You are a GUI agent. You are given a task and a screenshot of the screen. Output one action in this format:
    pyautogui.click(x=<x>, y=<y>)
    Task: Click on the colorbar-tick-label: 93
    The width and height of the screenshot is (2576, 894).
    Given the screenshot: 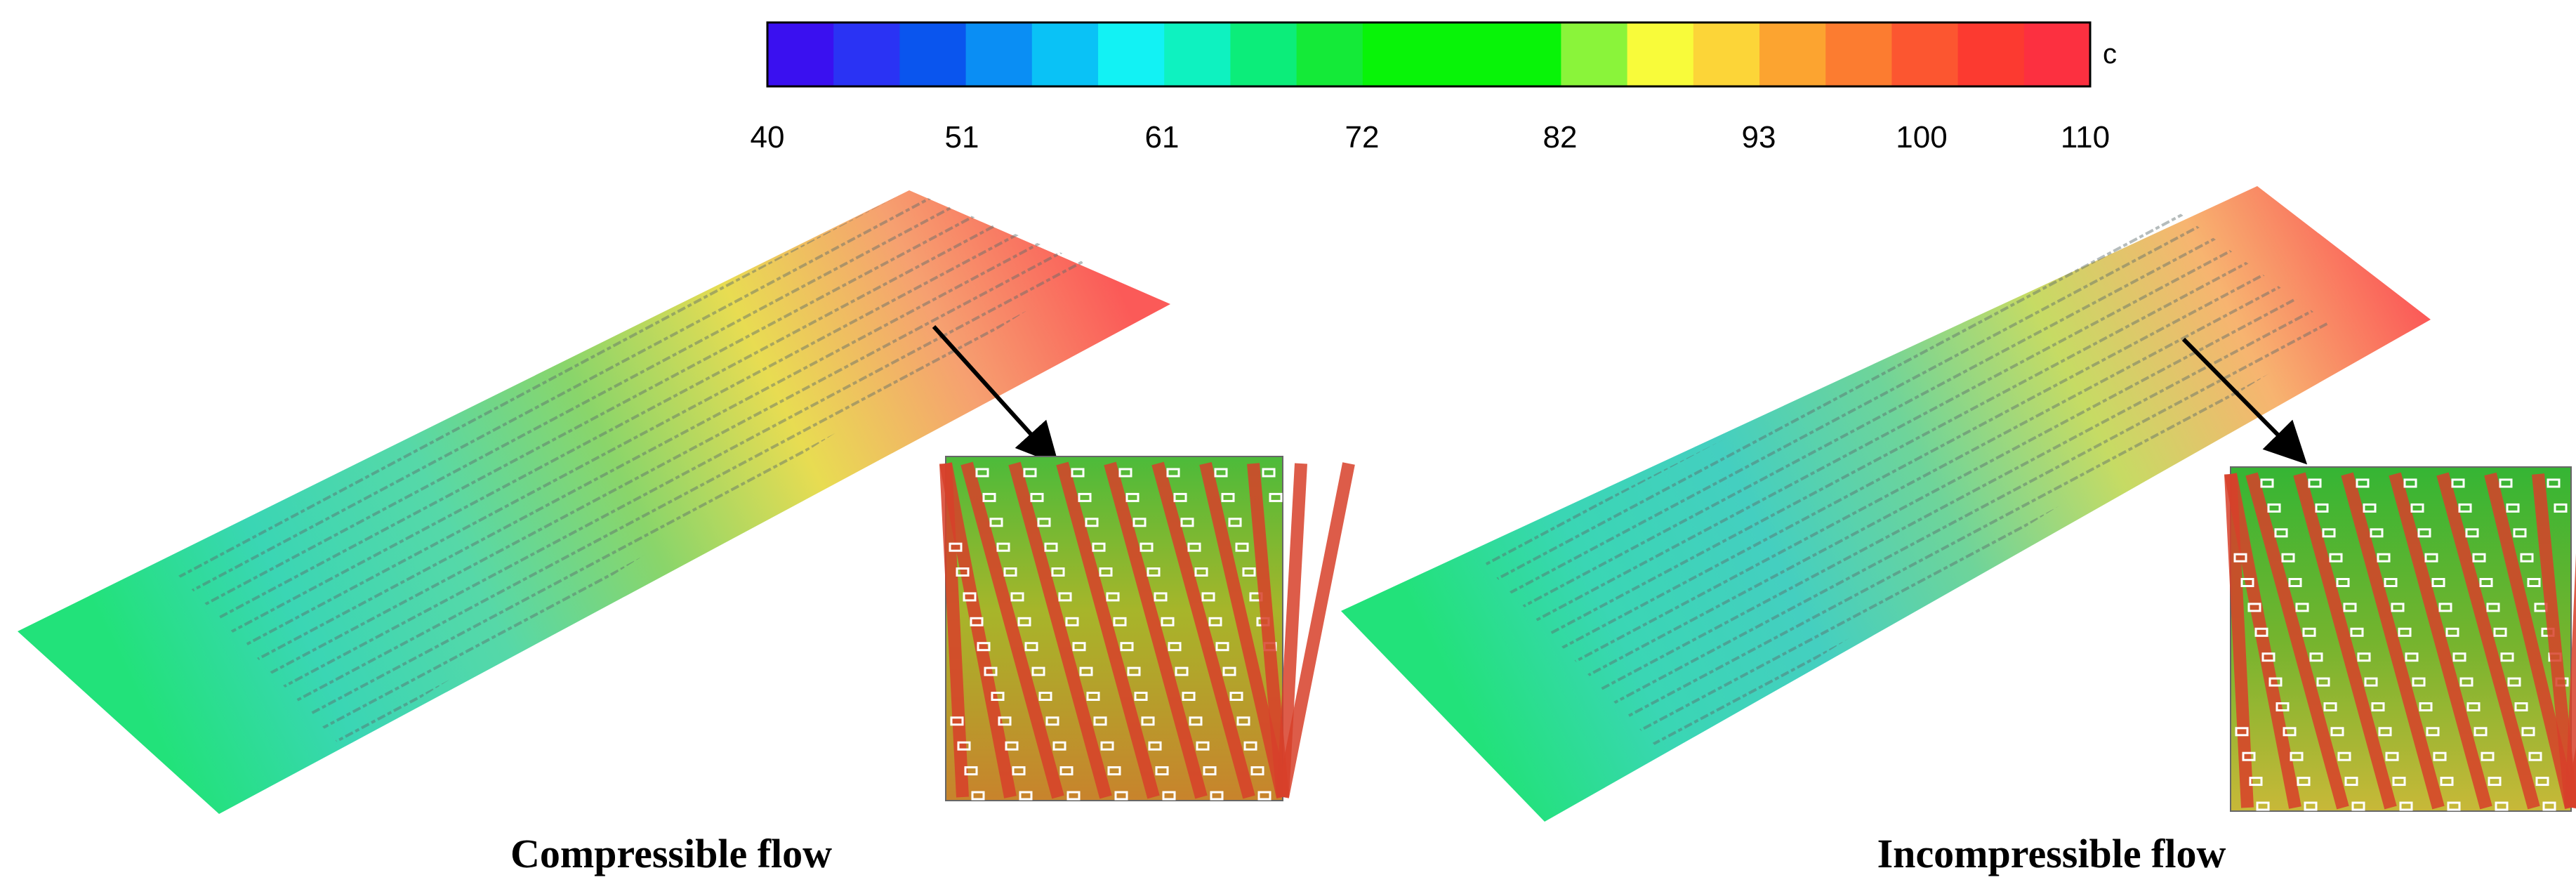 What is the action you would take?
    pyautogui.click(x=1759, y=137)
    